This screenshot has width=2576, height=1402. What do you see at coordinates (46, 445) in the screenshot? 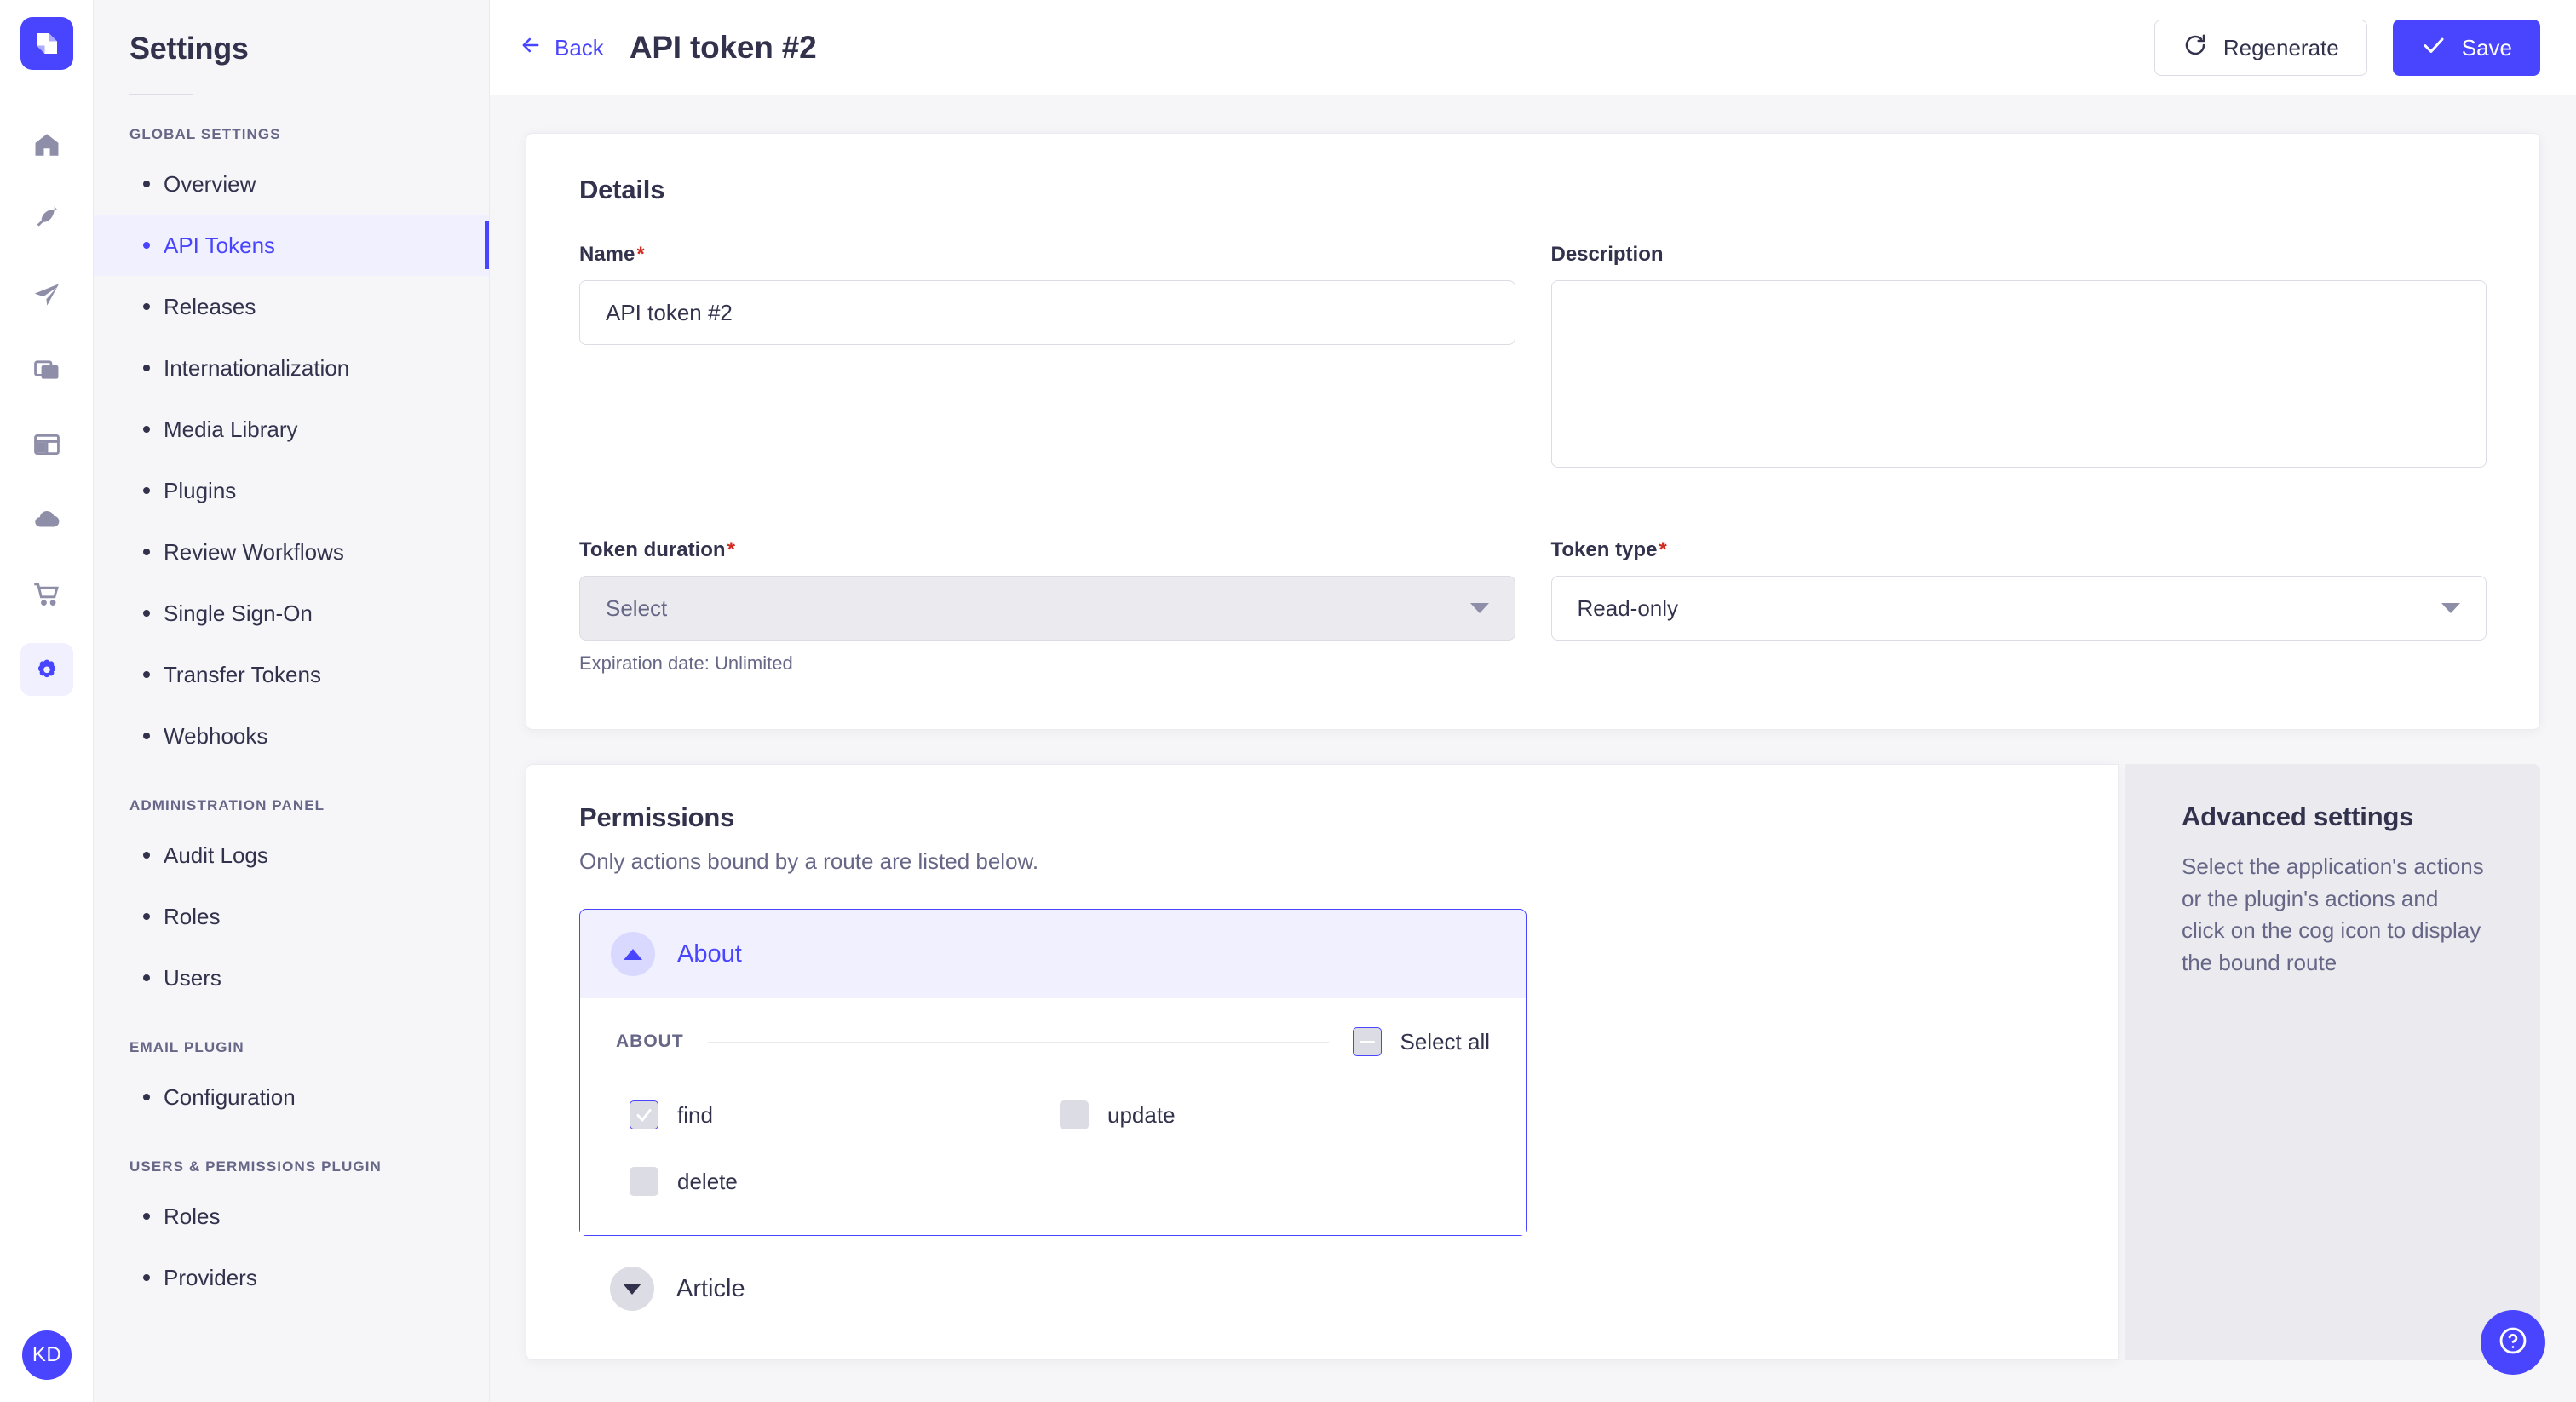
I see `layout-icon` at bounding box center [46, 445].